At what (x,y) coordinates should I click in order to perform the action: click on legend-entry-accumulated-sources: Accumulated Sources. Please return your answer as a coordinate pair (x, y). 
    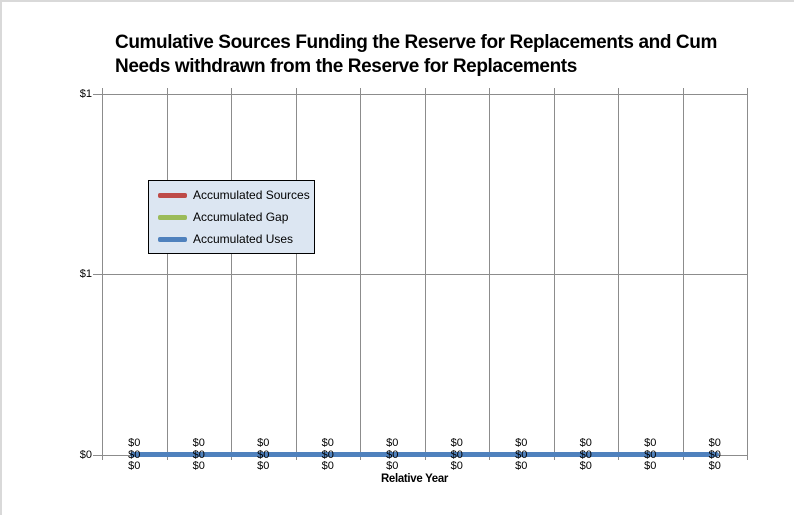
    Looking at the image, I should click on (231, 195).